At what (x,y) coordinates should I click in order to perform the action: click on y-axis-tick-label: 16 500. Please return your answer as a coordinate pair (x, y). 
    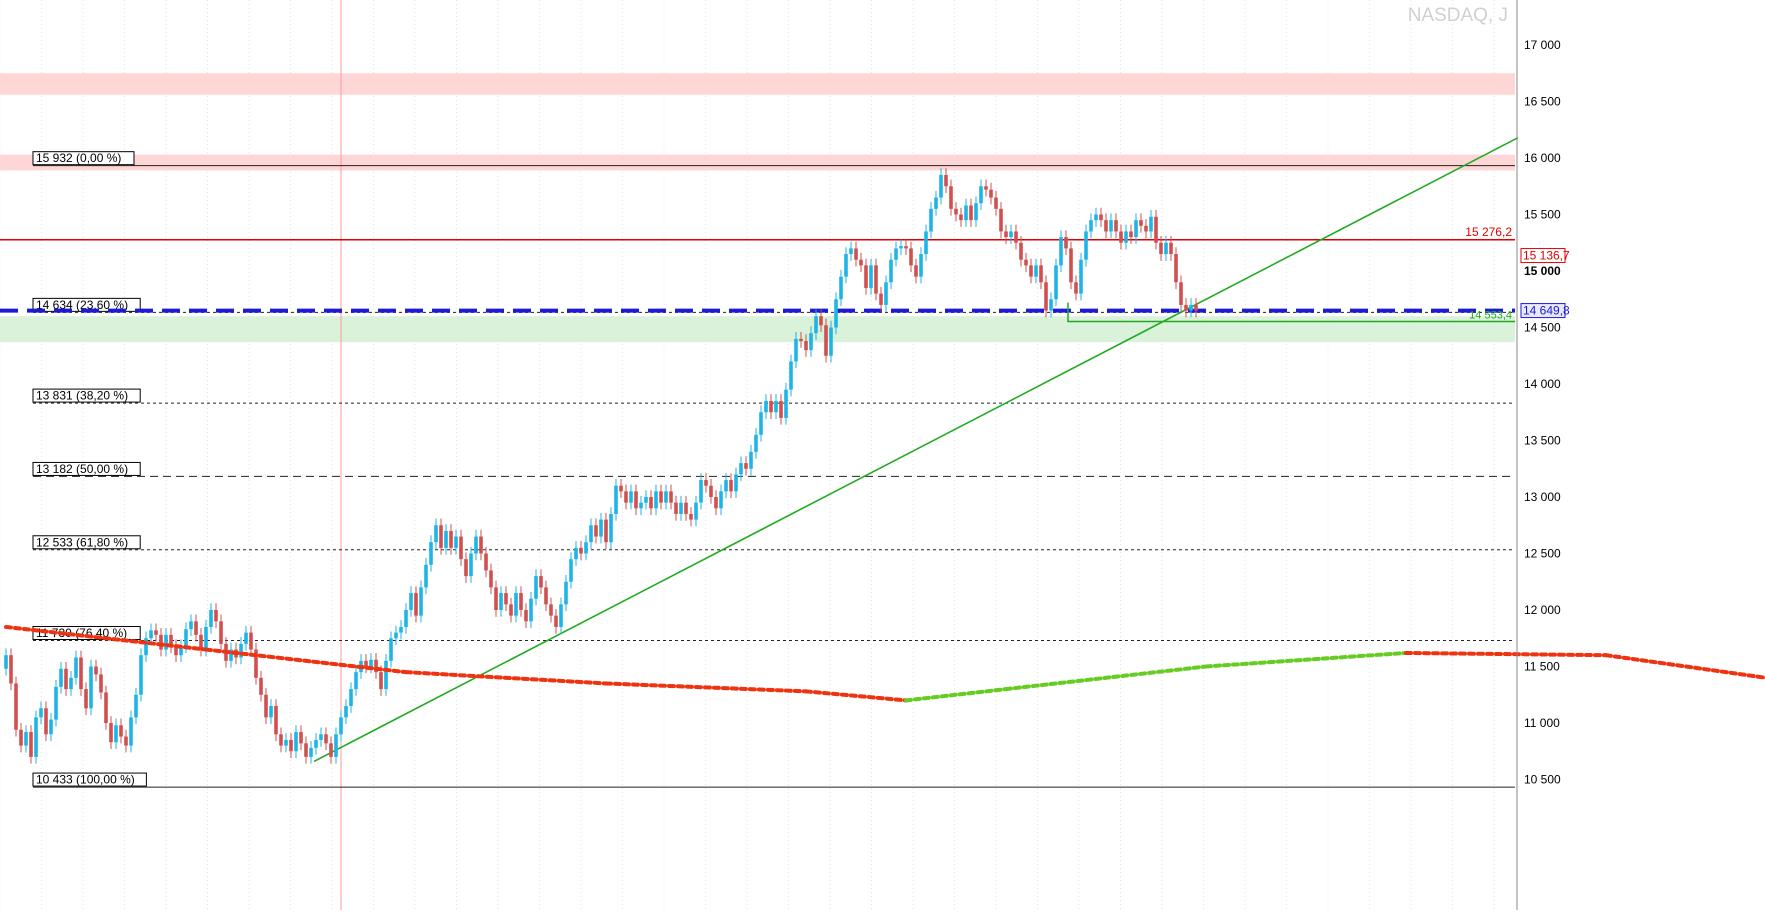
    Looking at the image, I should click on (1542, 102).